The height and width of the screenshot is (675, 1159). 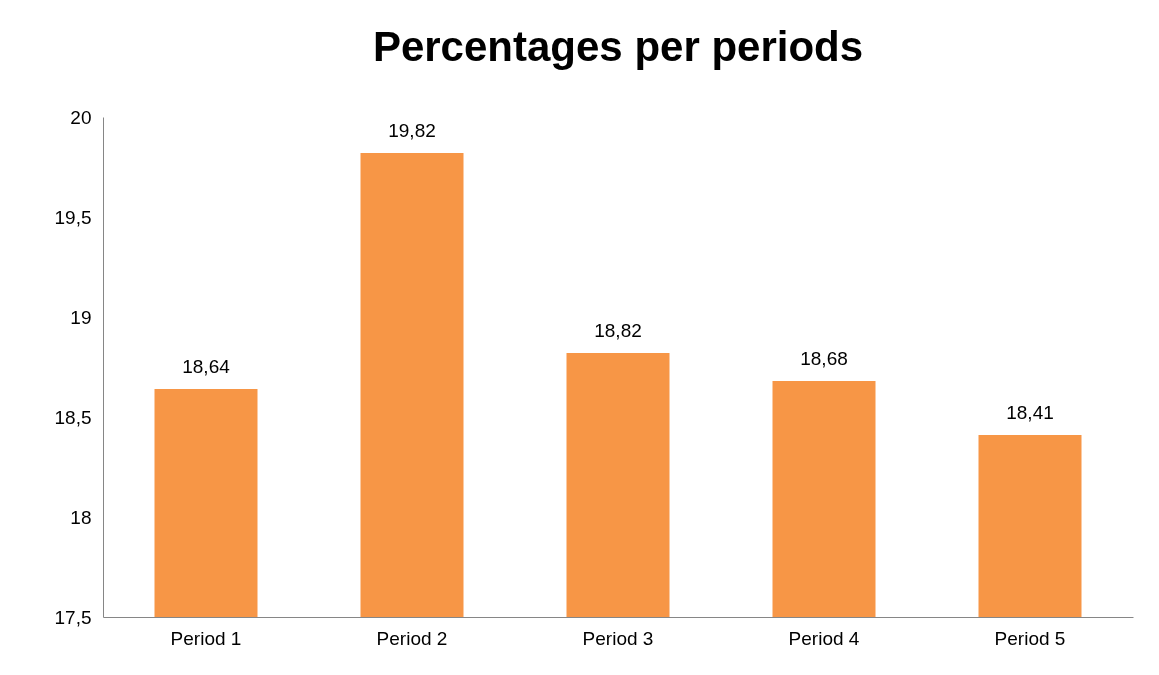 What do you see at coordinates (73, 617) in the screenshot?
I see `y-tick-label: 17,5` at bounding box center [73, 617].